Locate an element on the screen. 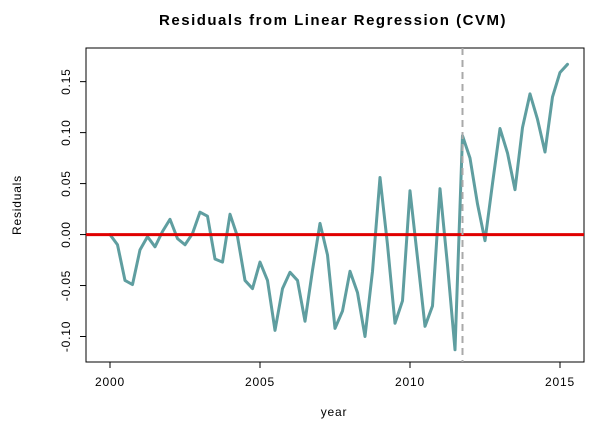 The image size is (594, 430). y-tick-label: 0.15 is located at coordinates (66, 81).